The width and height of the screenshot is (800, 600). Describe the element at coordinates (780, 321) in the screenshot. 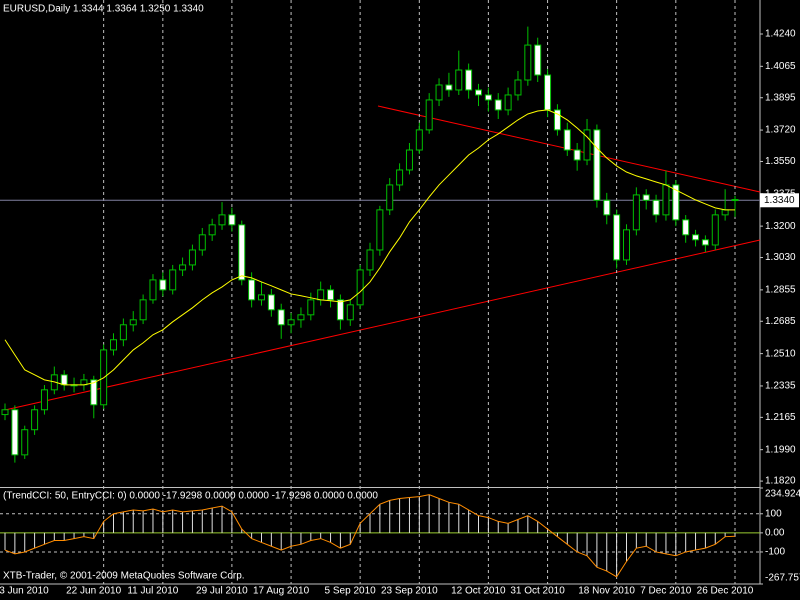

I see `y-tick-label: 1.2685` at that location.